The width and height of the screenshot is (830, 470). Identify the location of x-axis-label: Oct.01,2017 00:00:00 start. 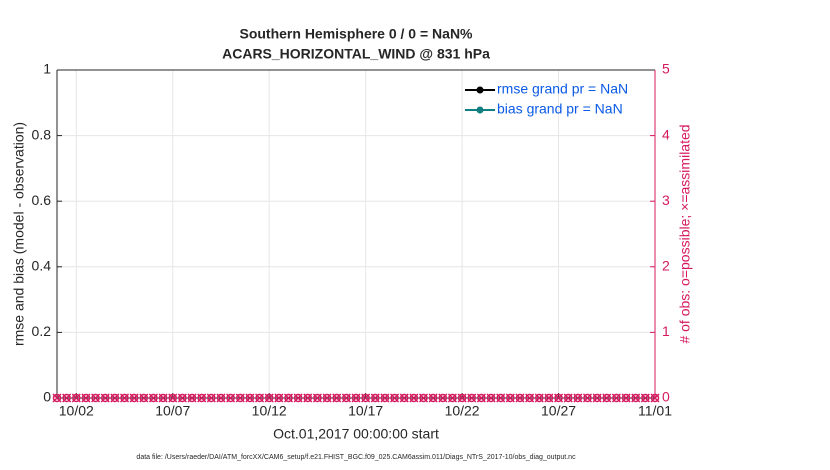
(356, 434).